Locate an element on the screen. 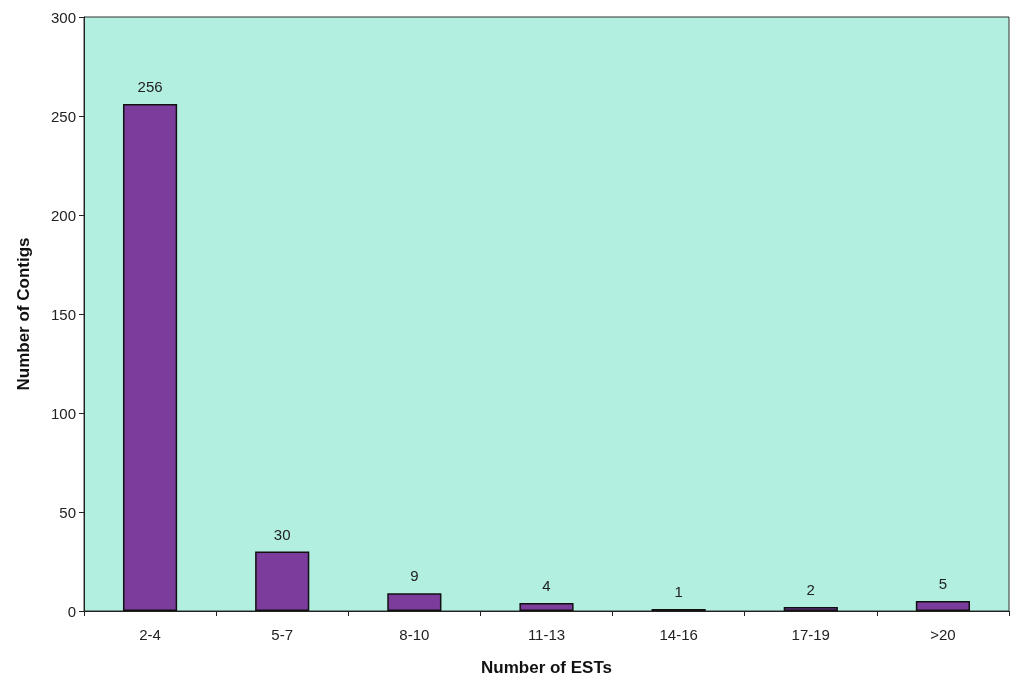  x-tick-label: >20 is located at coordinates (943, 634).